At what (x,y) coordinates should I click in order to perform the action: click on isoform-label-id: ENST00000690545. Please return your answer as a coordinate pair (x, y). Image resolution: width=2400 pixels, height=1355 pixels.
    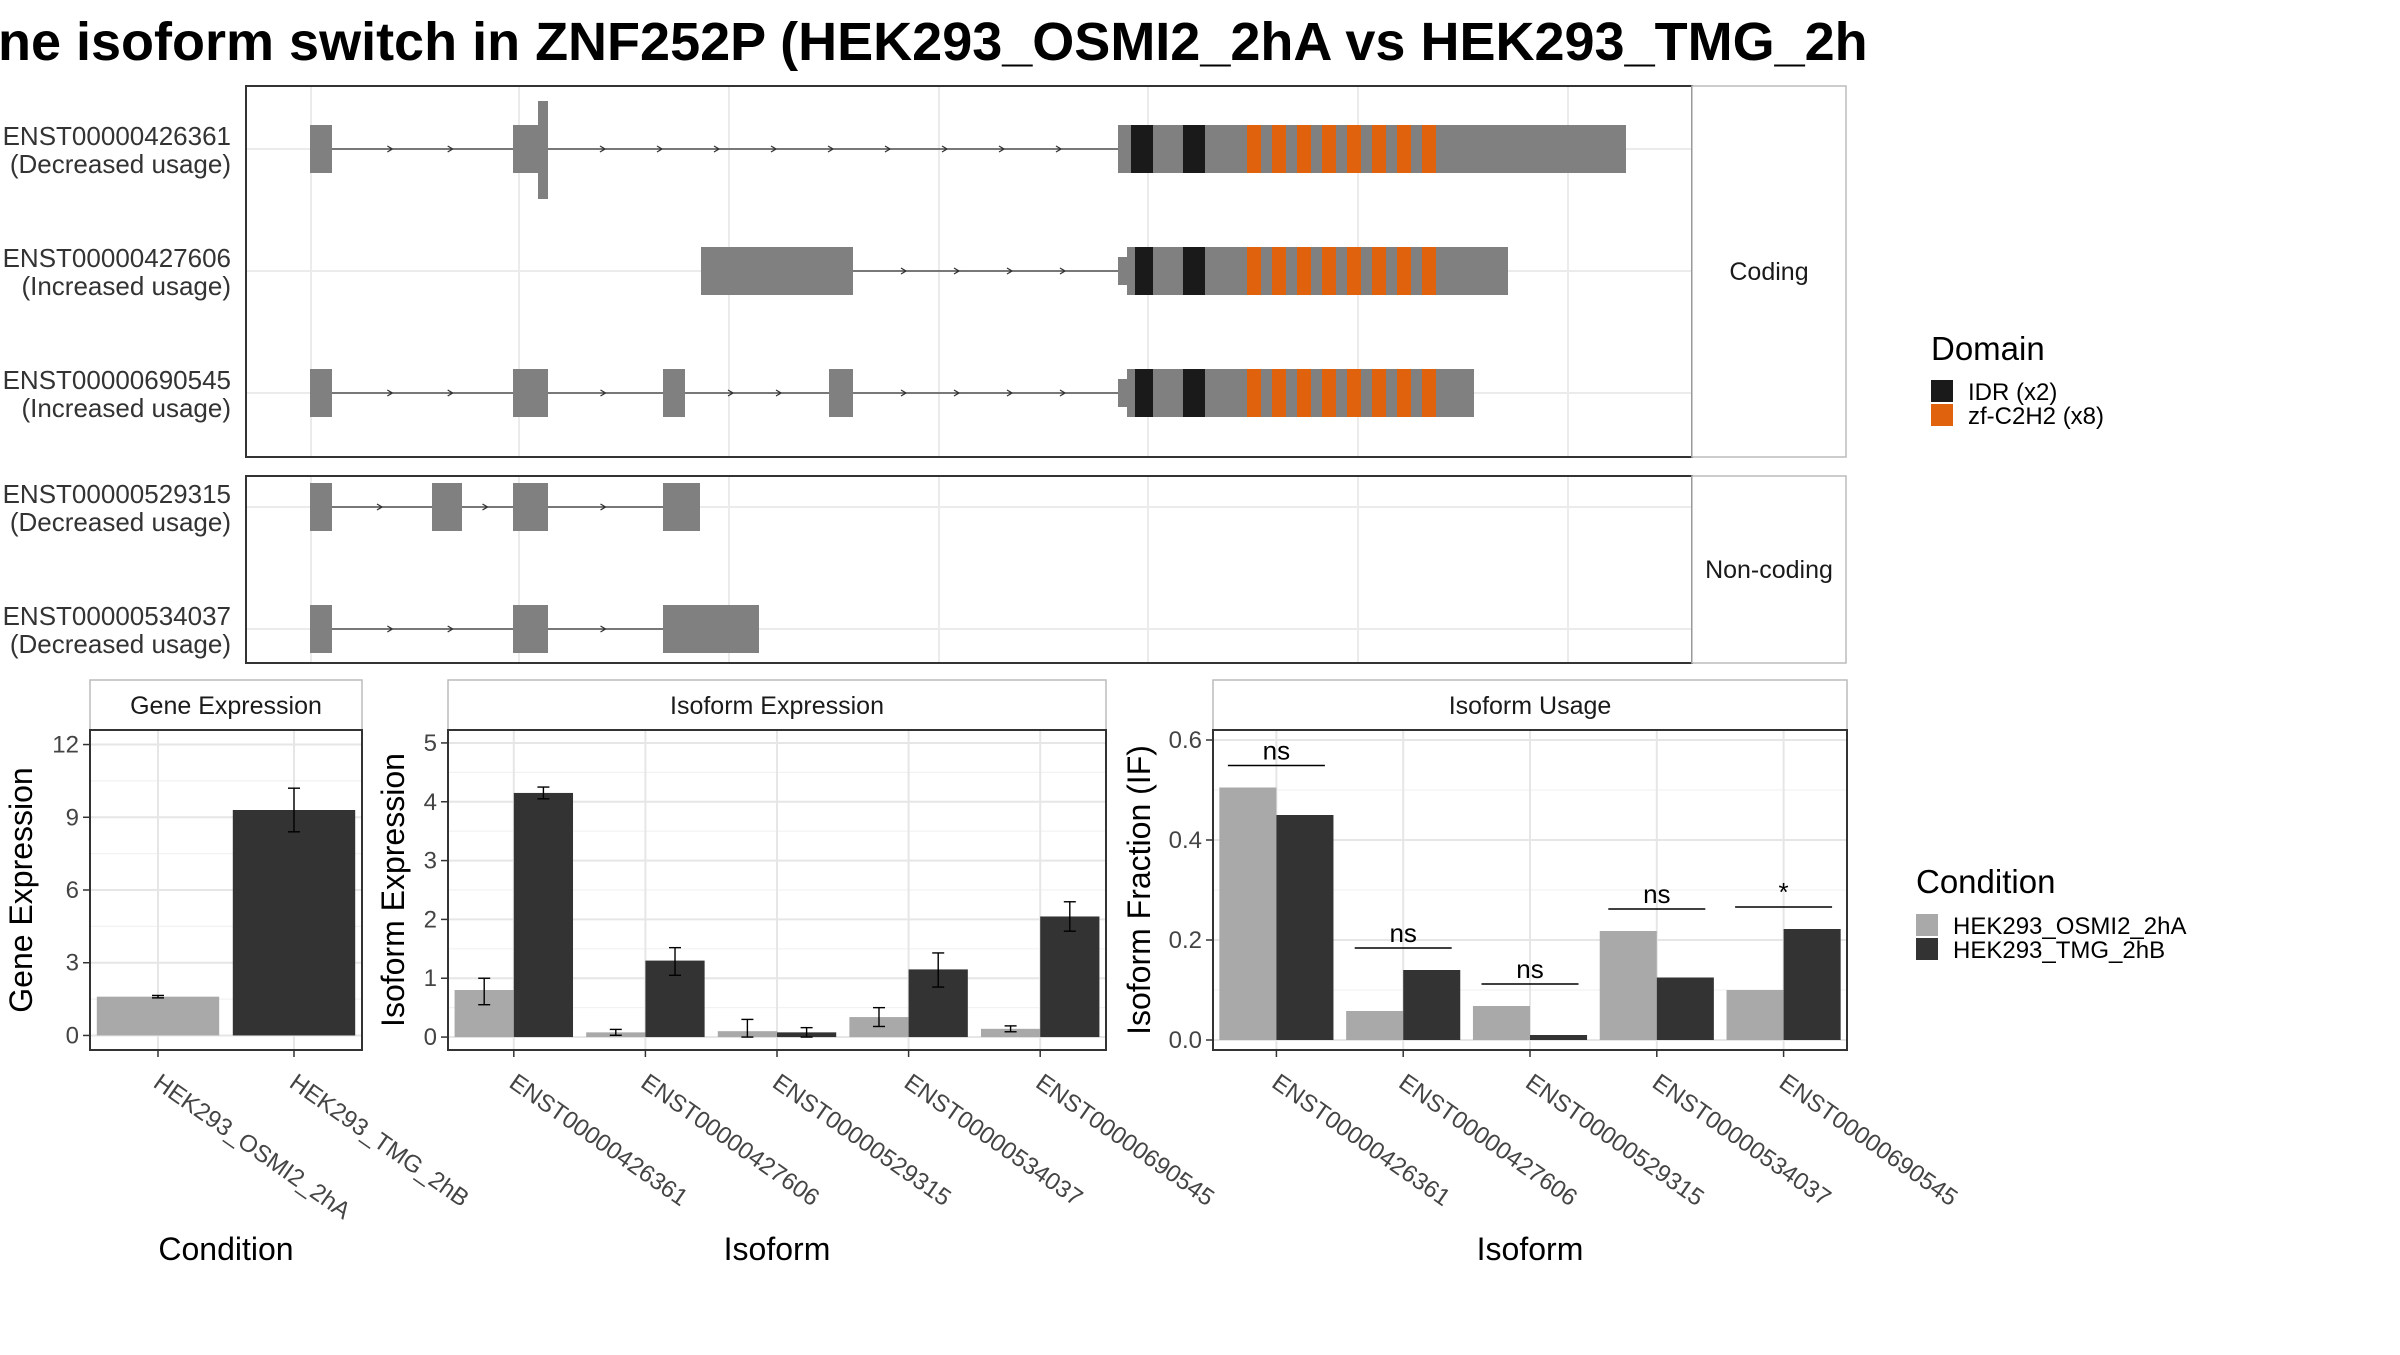
    Looking at the image, I should click on (117, 380).